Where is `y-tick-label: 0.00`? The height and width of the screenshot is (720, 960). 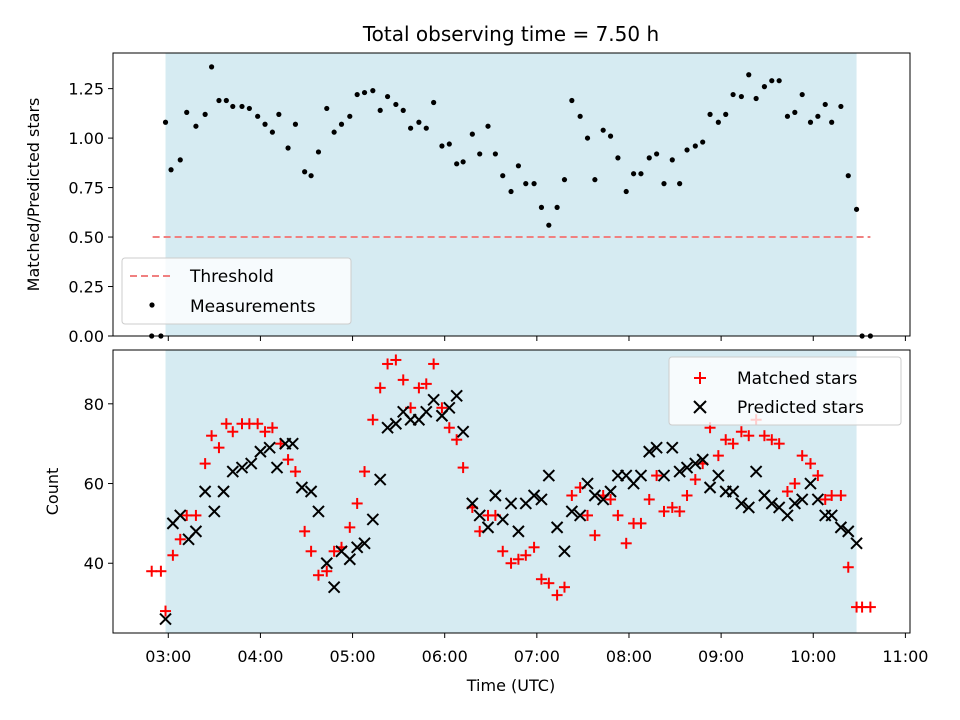
y-tick-label: 0.00 is located at coordinates (86, 336).